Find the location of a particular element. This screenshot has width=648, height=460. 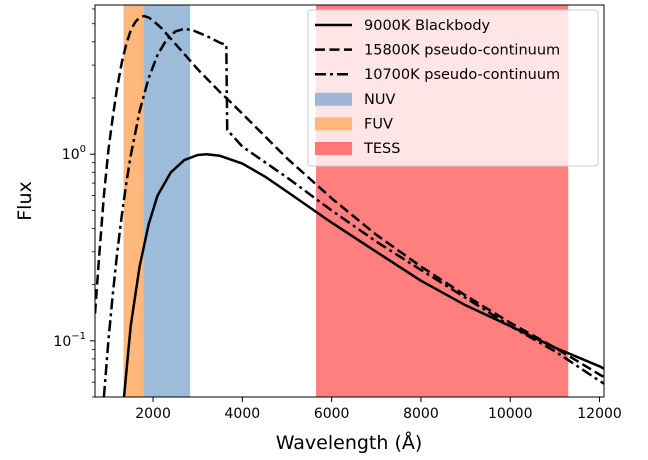

x-tick-label: 6000 is located at coordinates (332, 414).